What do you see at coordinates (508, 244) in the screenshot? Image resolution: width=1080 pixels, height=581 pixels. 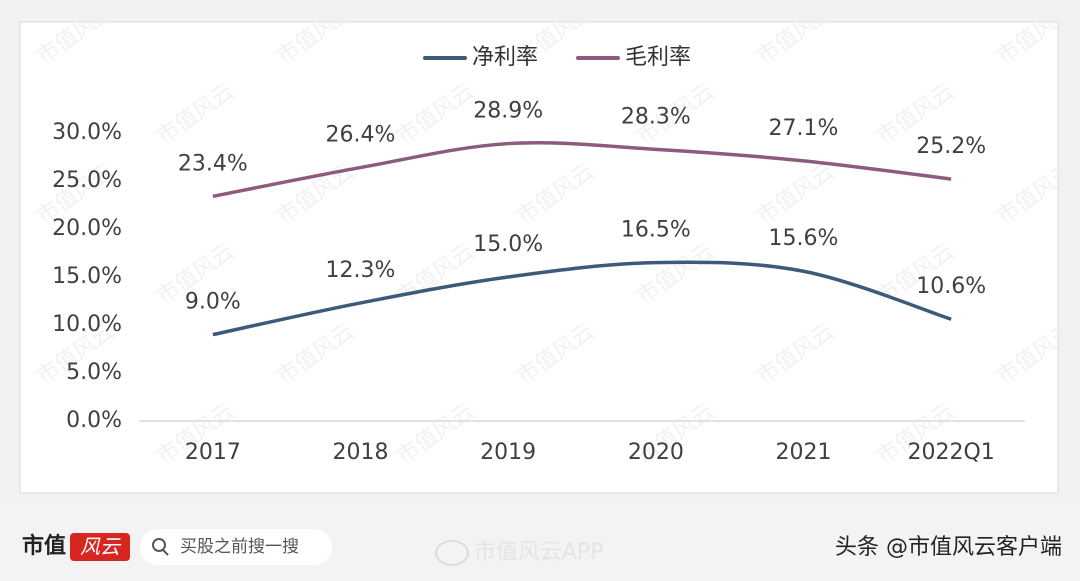 I see `data-label: 15.0%` at bounding box center [508, 244].